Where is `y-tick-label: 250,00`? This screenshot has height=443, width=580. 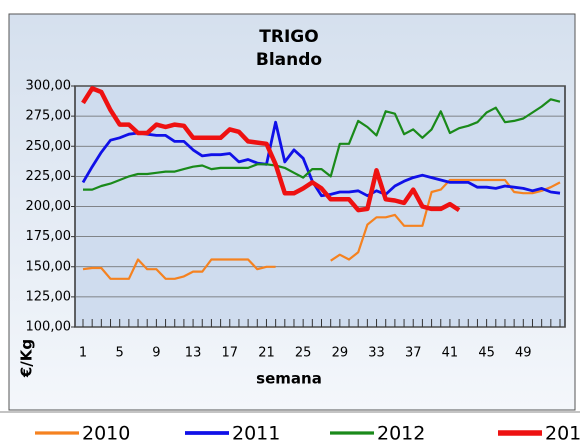 y-tick-label: 250,00 is located at coordinates (49, 146).